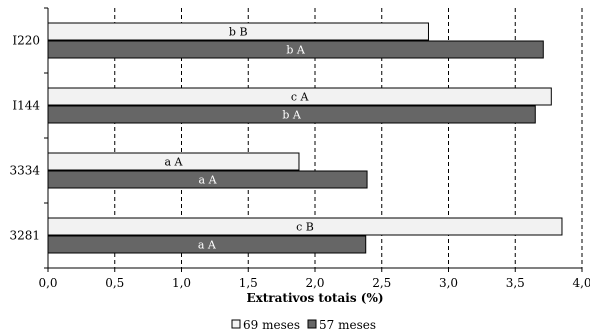  What do you see at coordinates (47, 283) in the screenshot?
I see `x-tick-label: 0,0` at bounding box center [47, 283].